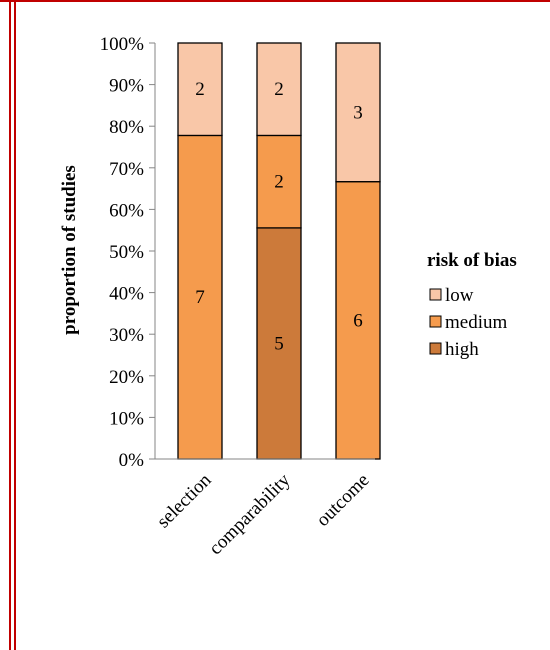 This screenshot has height=650, width=550. I want to click on legend-swatch-medium, so click(435, 321).